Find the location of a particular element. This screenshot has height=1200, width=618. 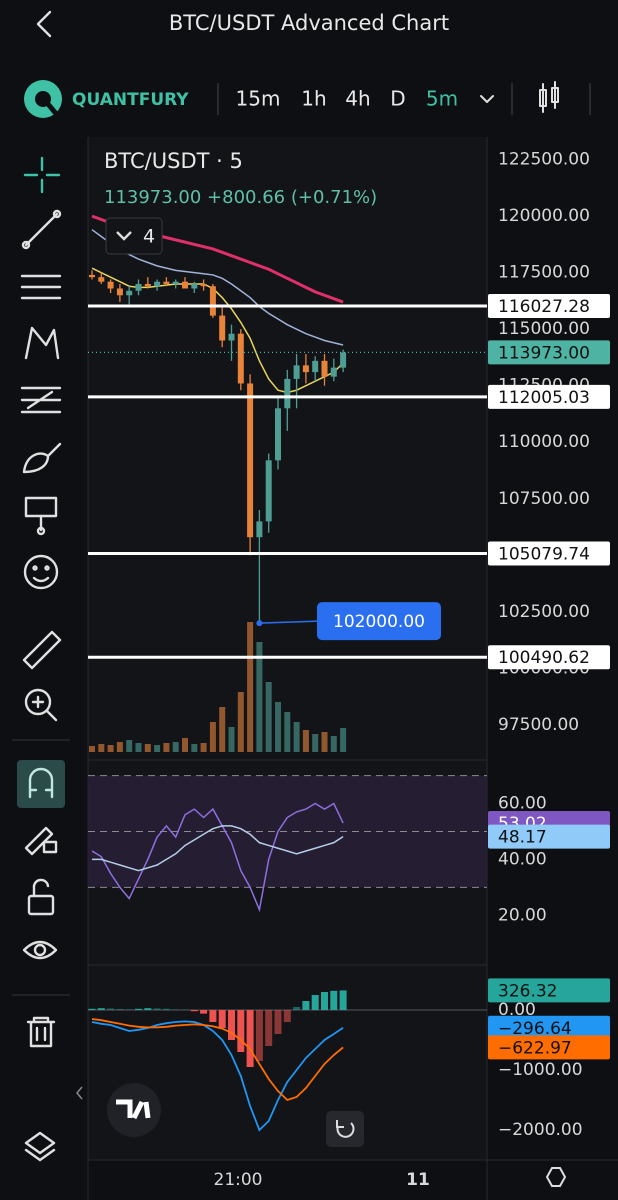

chart-type-button is located at coordinates (549, 97).